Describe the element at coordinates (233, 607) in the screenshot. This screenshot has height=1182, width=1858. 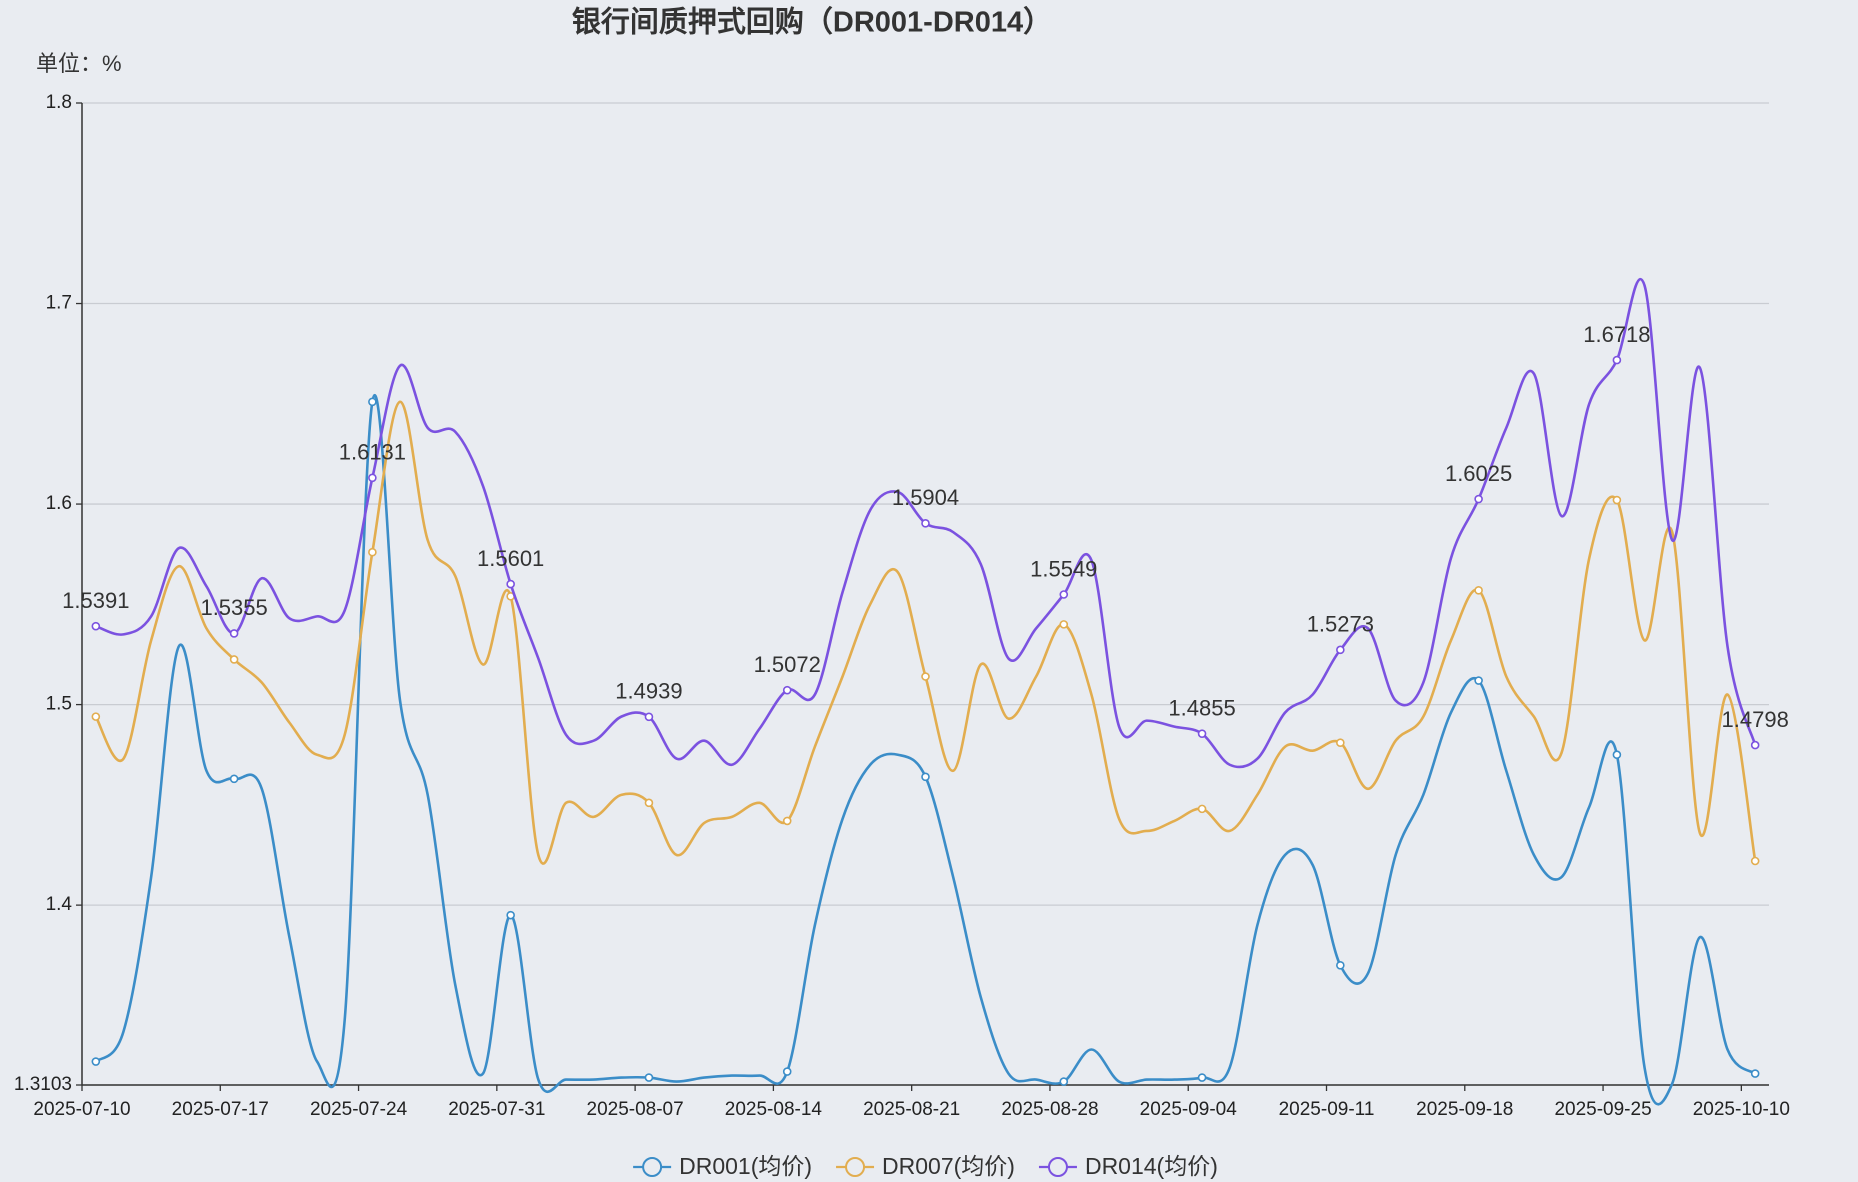
I see `data-label: 1.5355` at that location.